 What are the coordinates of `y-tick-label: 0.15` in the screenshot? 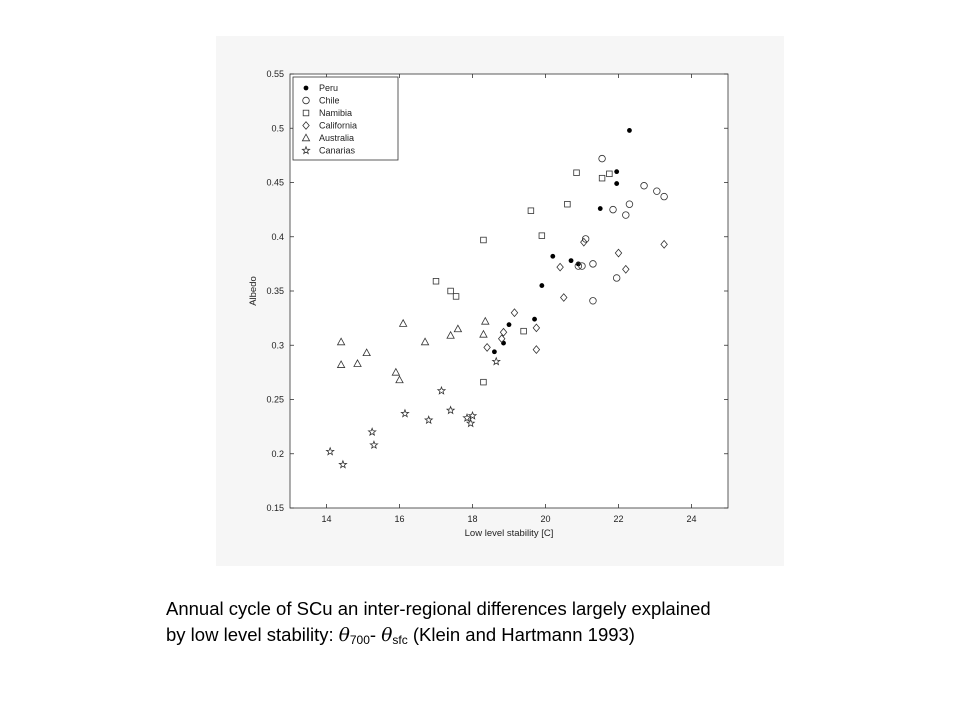 It's located at (275, 508).